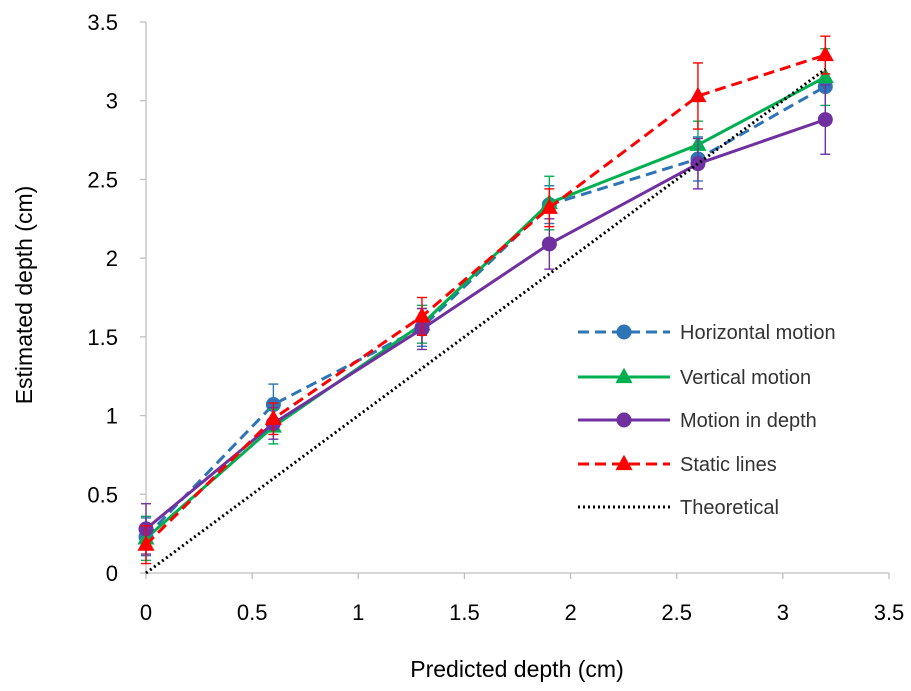 This screenshot has height=691, width=911. I want to click on legend-item: Motion in depth, so click(697, 421).